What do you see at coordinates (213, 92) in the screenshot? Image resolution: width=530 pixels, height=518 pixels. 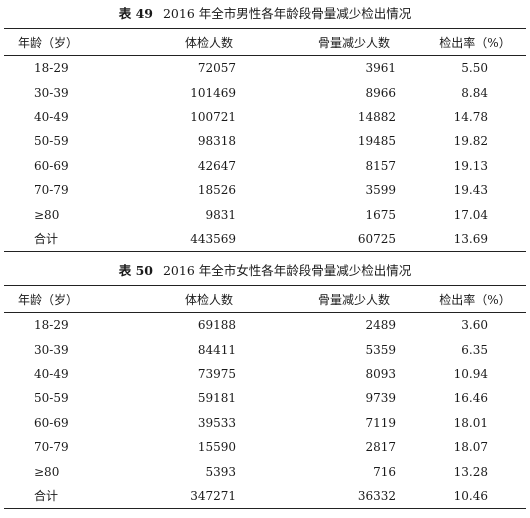 I see `cell-exam-count: 101469` at bounding box center [213, 92].